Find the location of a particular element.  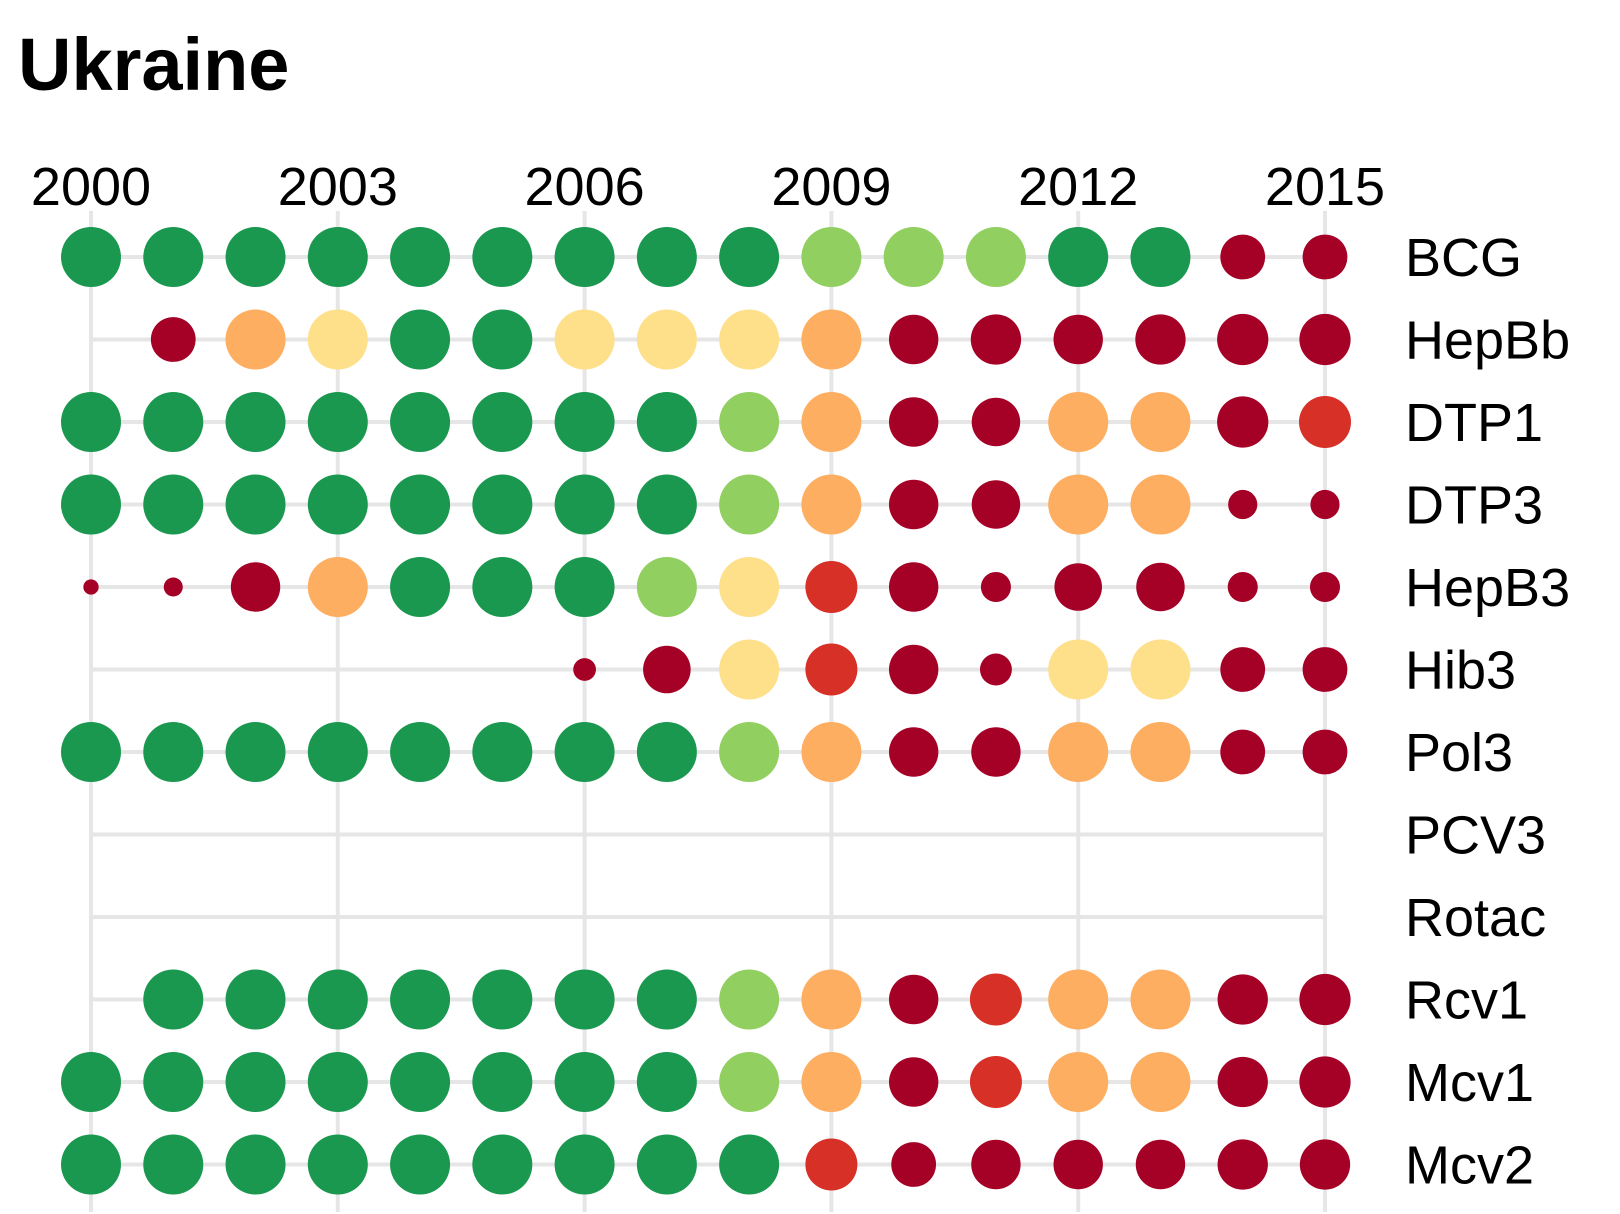

point-mcv2-2011 is located at coordinates (996, 1164).